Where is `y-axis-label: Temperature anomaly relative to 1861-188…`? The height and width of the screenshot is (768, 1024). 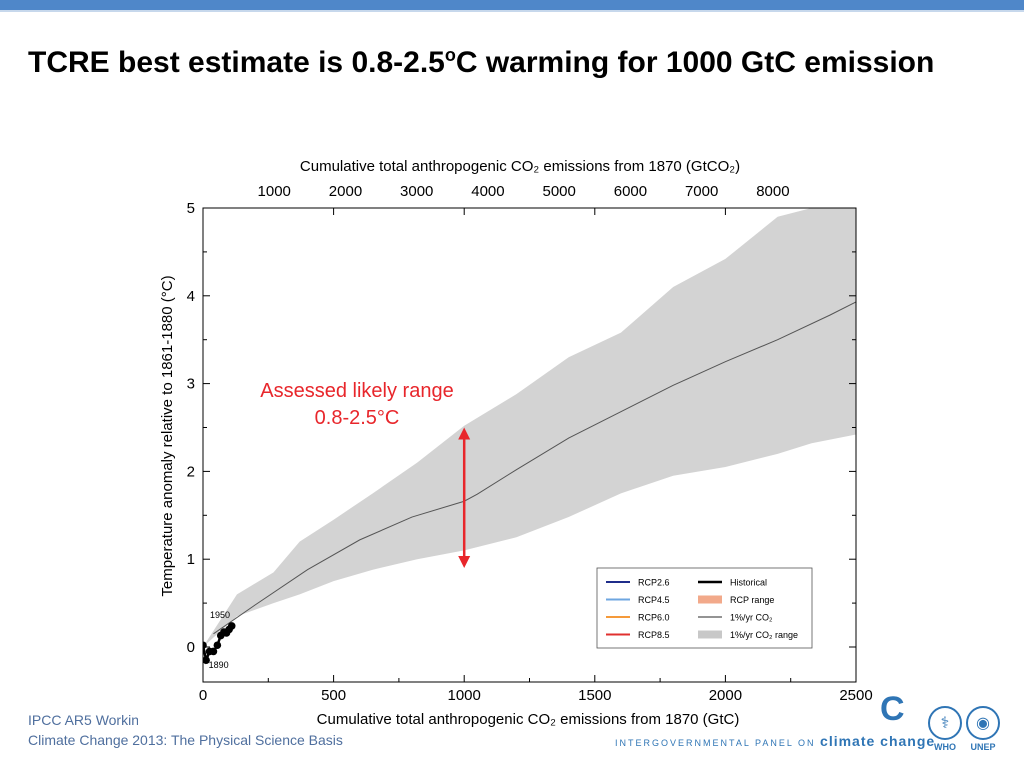
y-axis-label: Temperature anomaly relative to 1861-188… is located at coordinates (167, 435).